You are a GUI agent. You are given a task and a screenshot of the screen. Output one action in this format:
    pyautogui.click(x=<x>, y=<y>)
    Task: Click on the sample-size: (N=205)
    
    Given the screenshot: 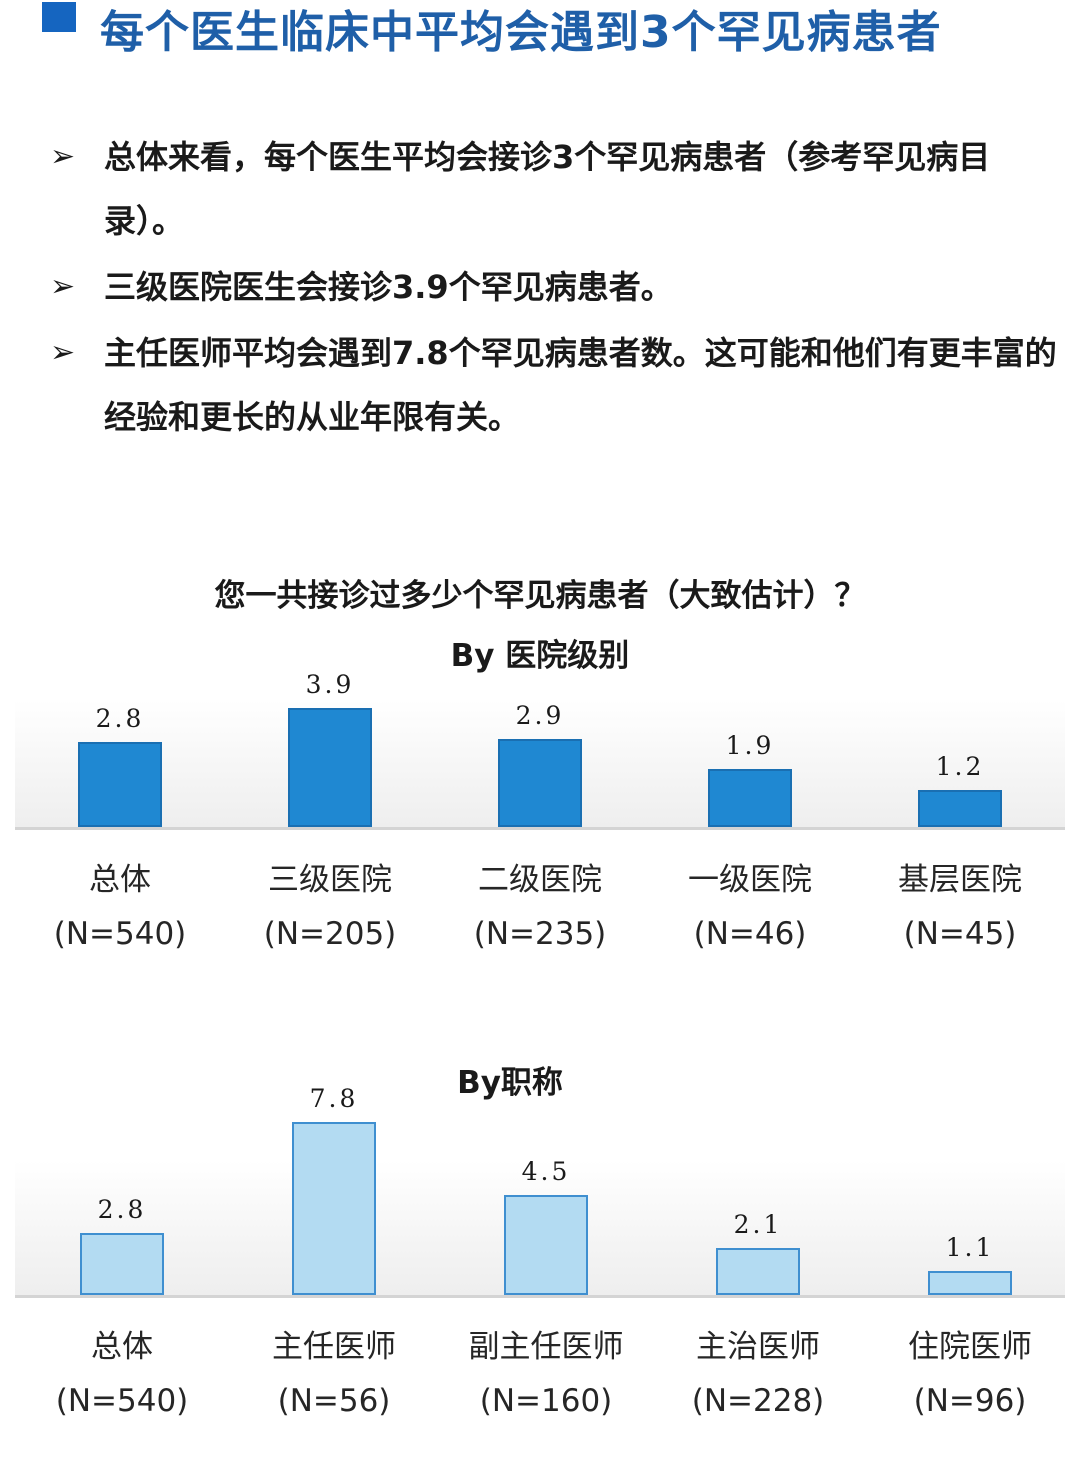 What is the action you would take?
    pyautogui.click(x=330, y=934)
    